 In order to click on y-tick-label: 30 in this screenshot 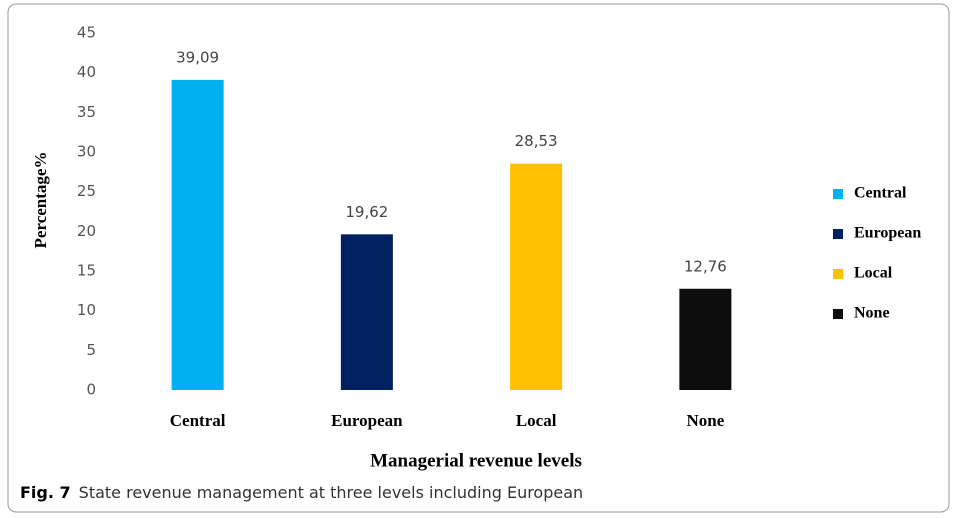, I will do `click(86, 152)`.